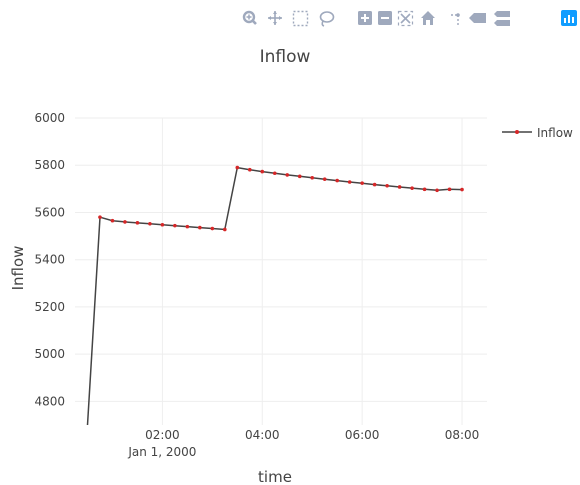 The image size is (580, 485). I want to click on y-tick-label: 5800, so click(49, 165).